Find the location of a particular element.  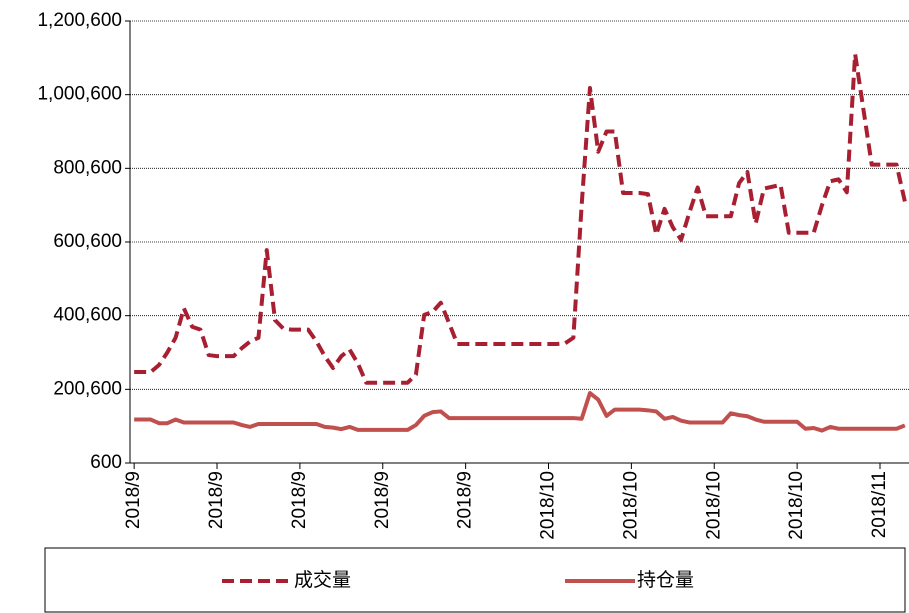

x-tick-label: 2018/11 is located at coordinates (879, 504).